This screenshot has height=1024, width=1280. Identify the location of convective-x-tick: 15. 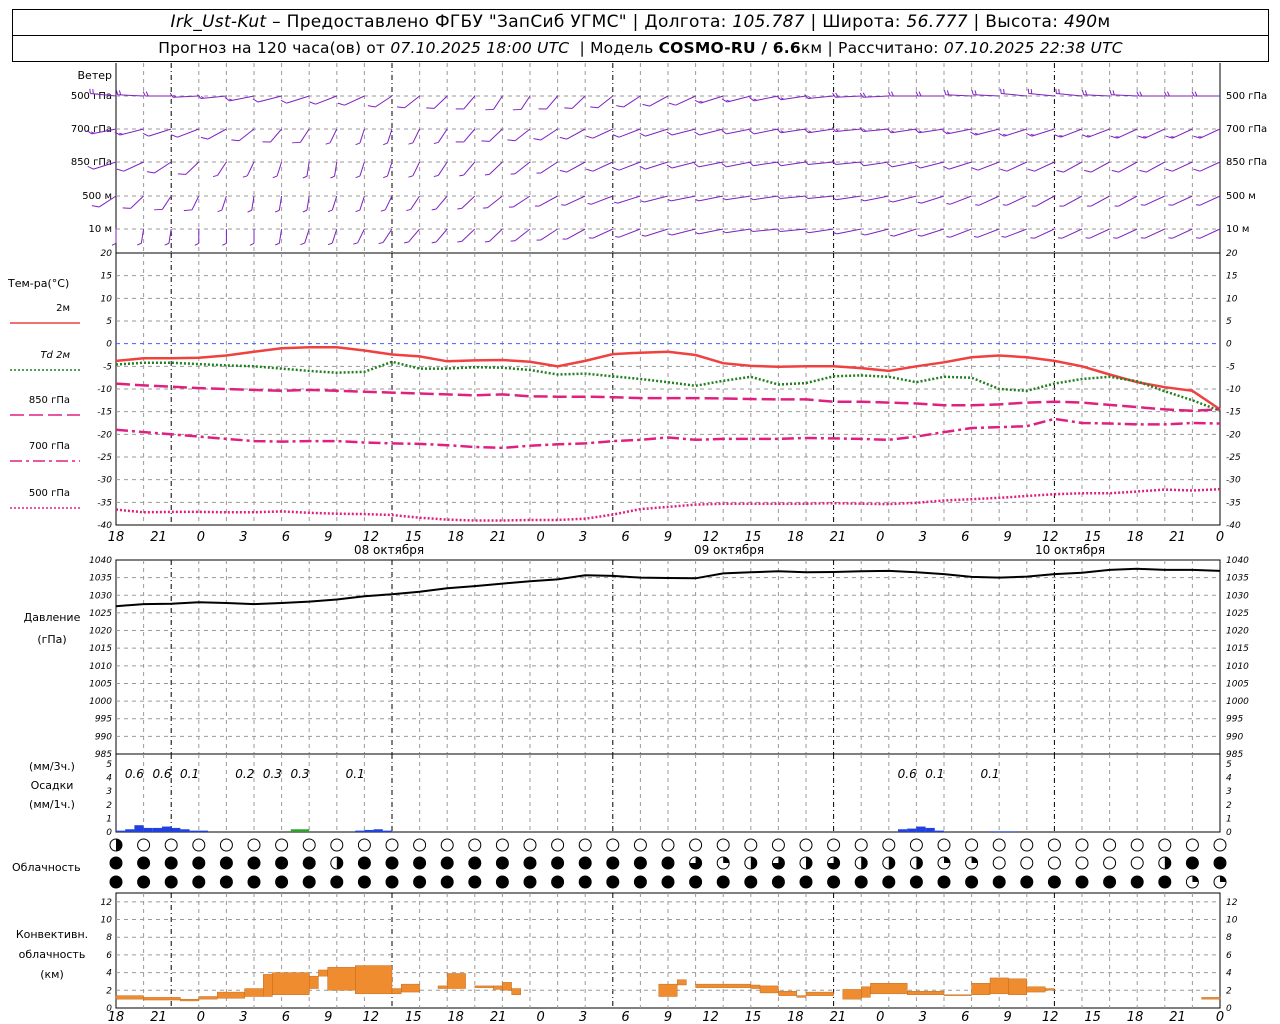
(753, 1017).